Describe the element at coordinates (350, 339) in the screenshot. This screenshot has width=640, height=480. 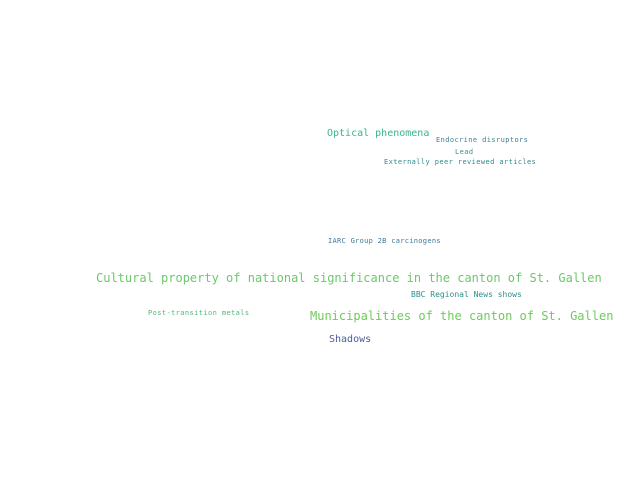
I see `word-shadows: Shadows` at that location.